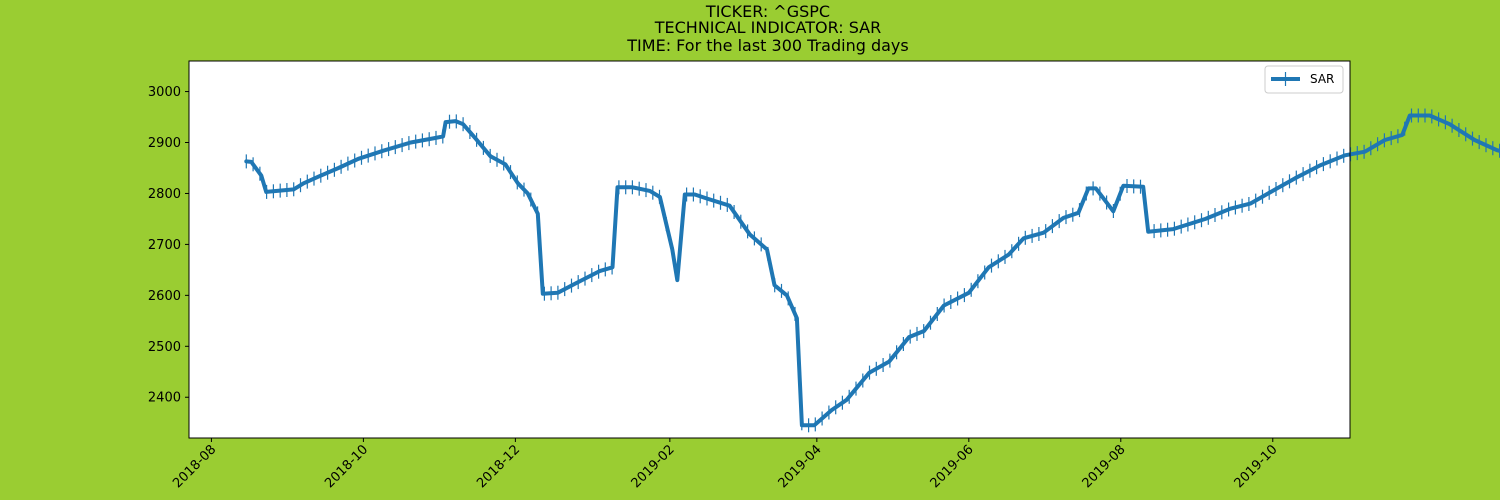 The image size is (1500, 500). I want to click on chart-title-line-2: TECHNICAL INDICATOR: SAR, so click(767, 27).